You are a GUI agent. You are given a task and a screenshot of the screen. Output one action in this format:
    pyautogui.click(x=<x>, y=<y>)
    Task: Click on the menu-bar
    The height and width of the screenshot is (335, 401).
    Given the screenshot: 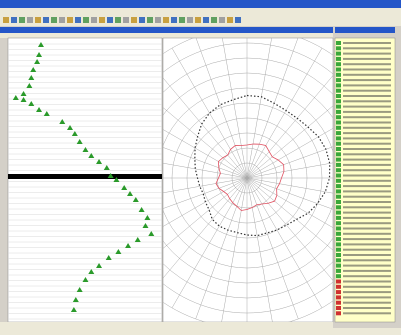 What is the action you would take?
    pyautogui.click(x=200, y=11)
    